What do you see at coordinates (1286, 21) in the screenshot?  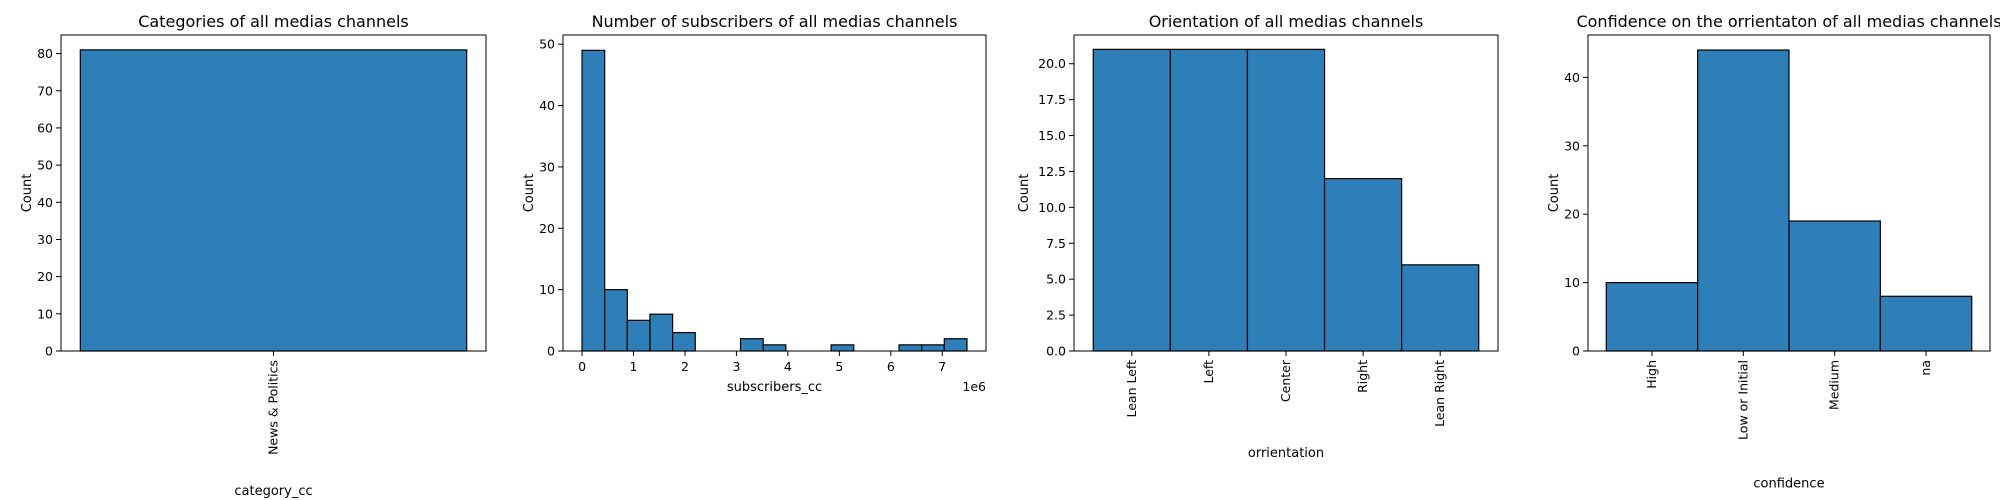 I see `chart-title: Orientation of all medias channels` at bounding box center [1286, 21].